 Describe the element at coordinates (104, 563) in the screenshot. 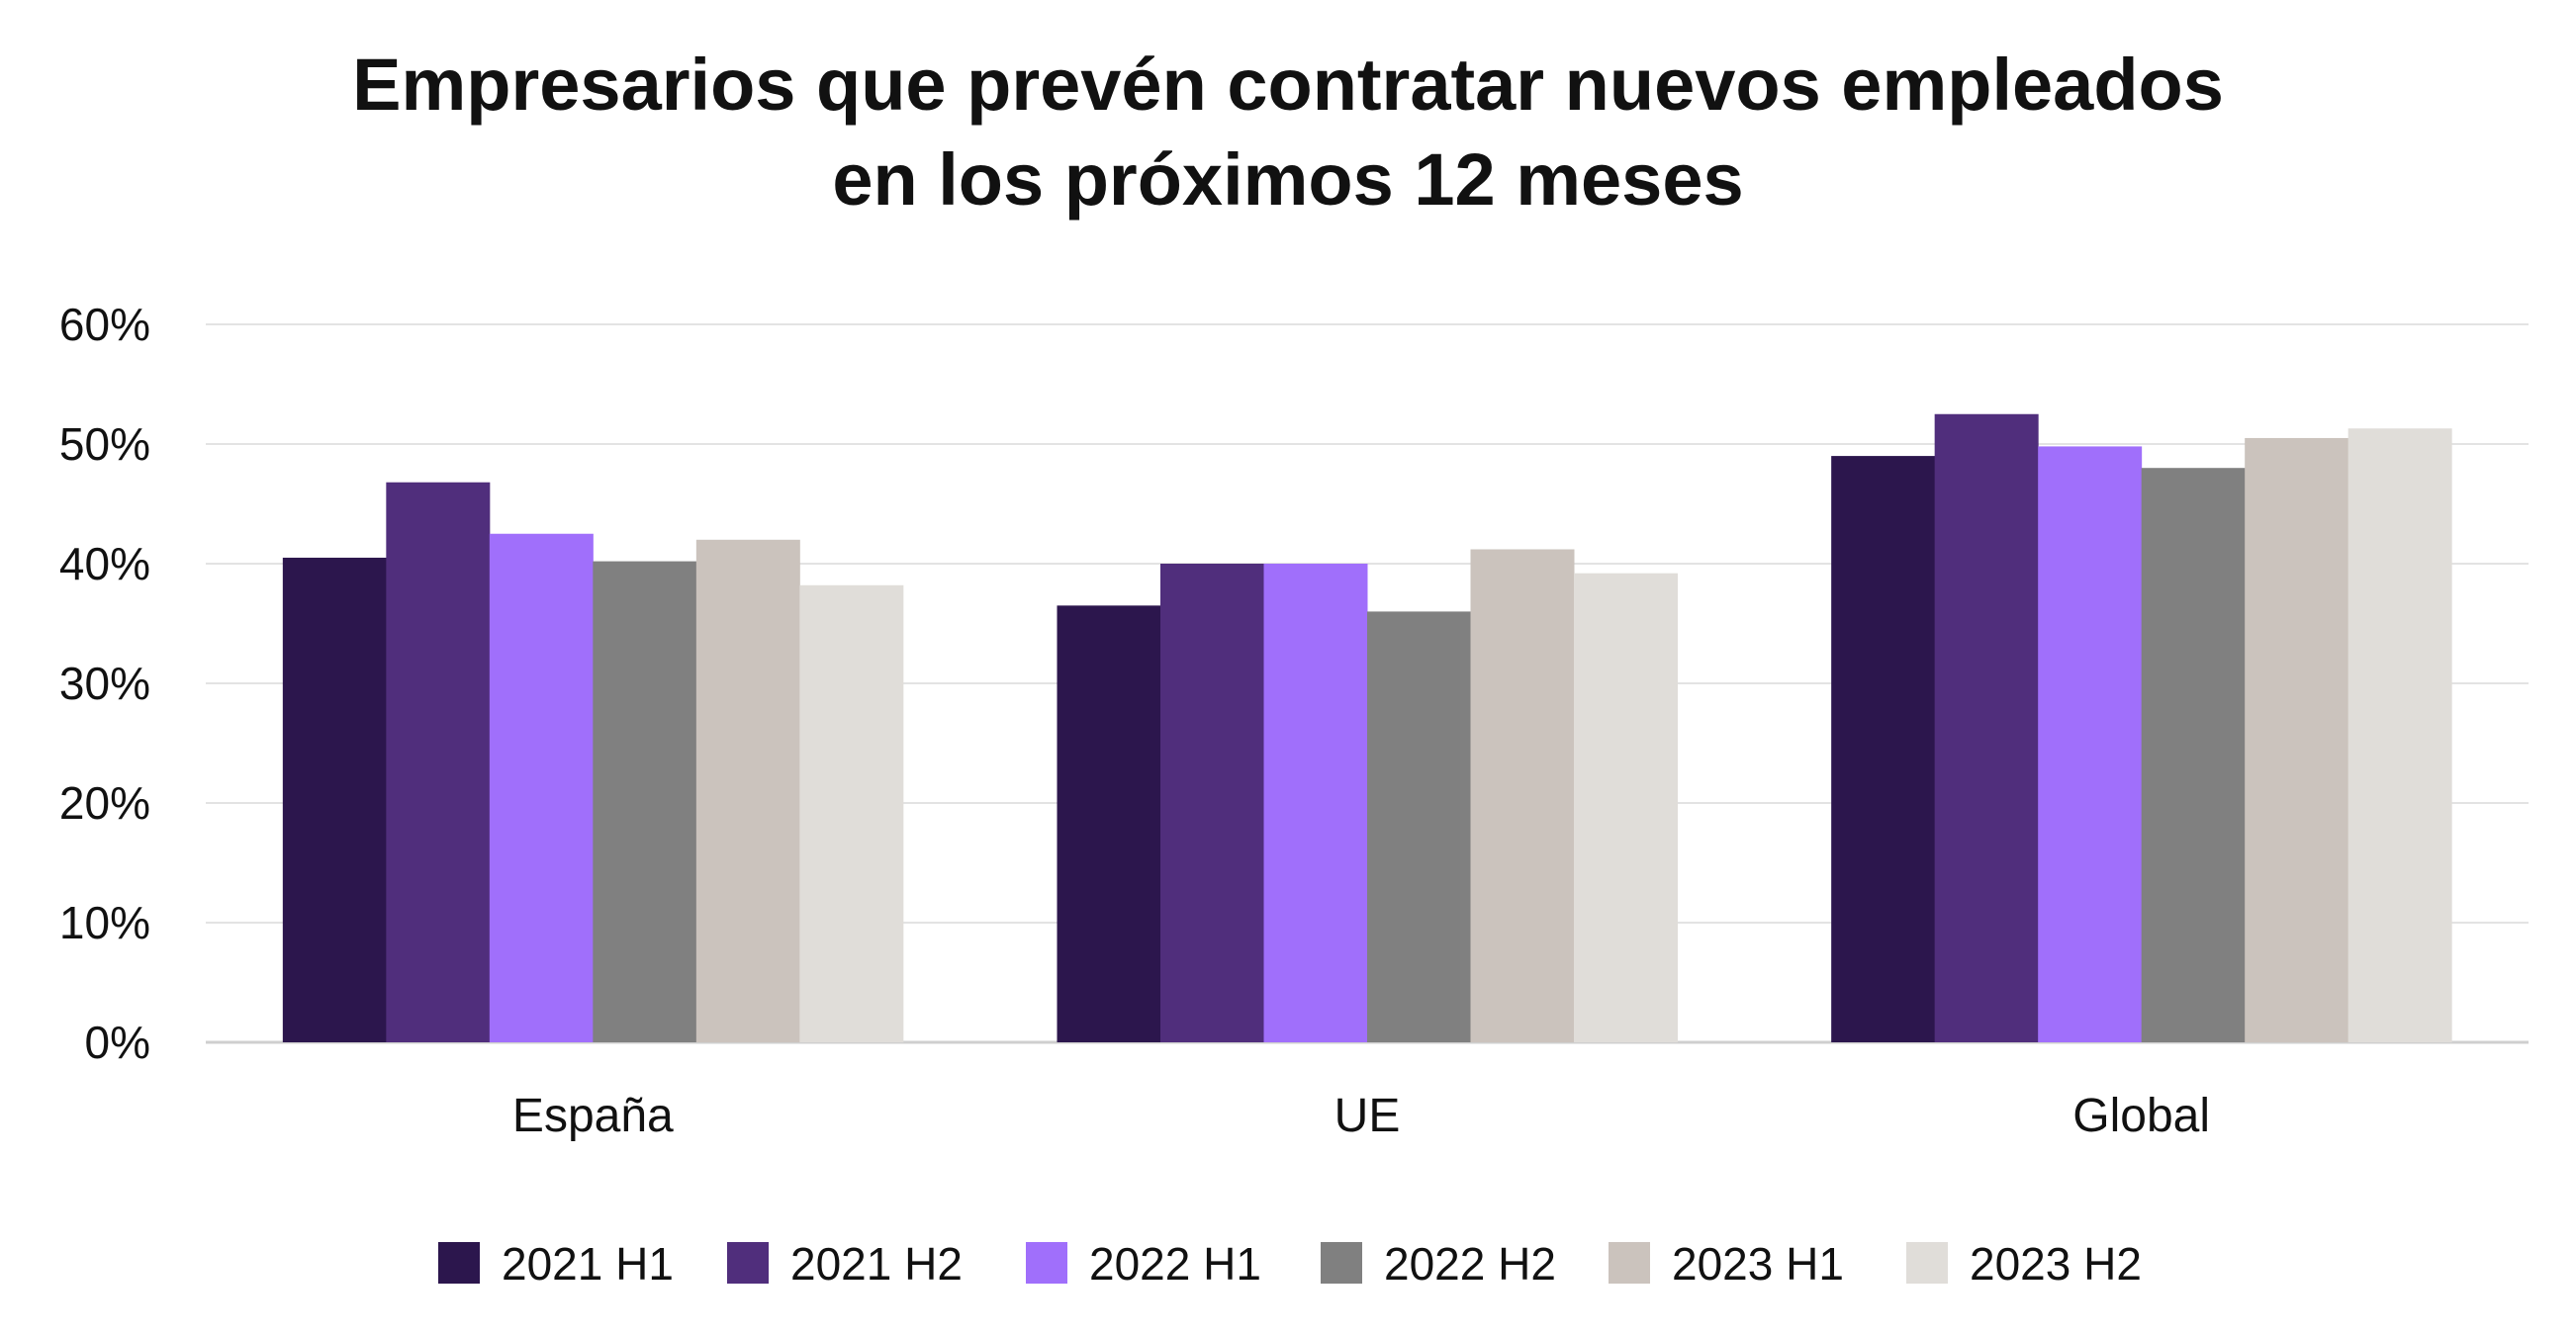

I see `y-tick-label: 40%` at that location.